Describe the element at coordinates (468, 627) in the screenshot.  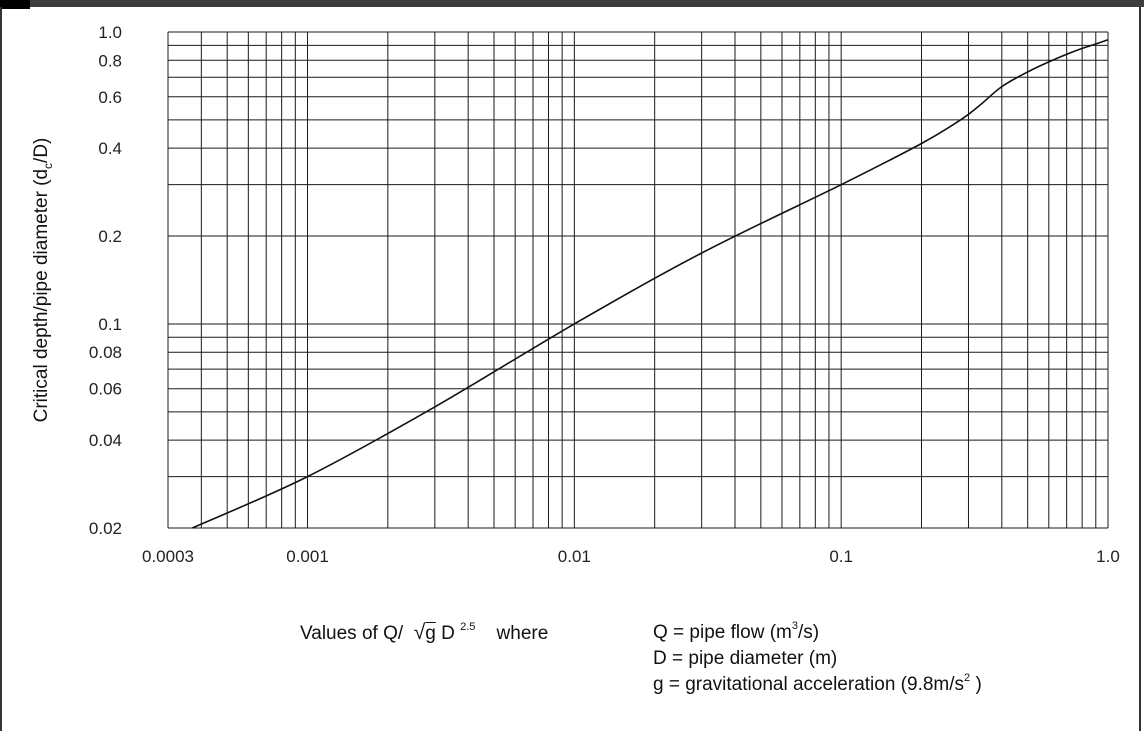
I see `caption-exponent: 2.5` at that location.